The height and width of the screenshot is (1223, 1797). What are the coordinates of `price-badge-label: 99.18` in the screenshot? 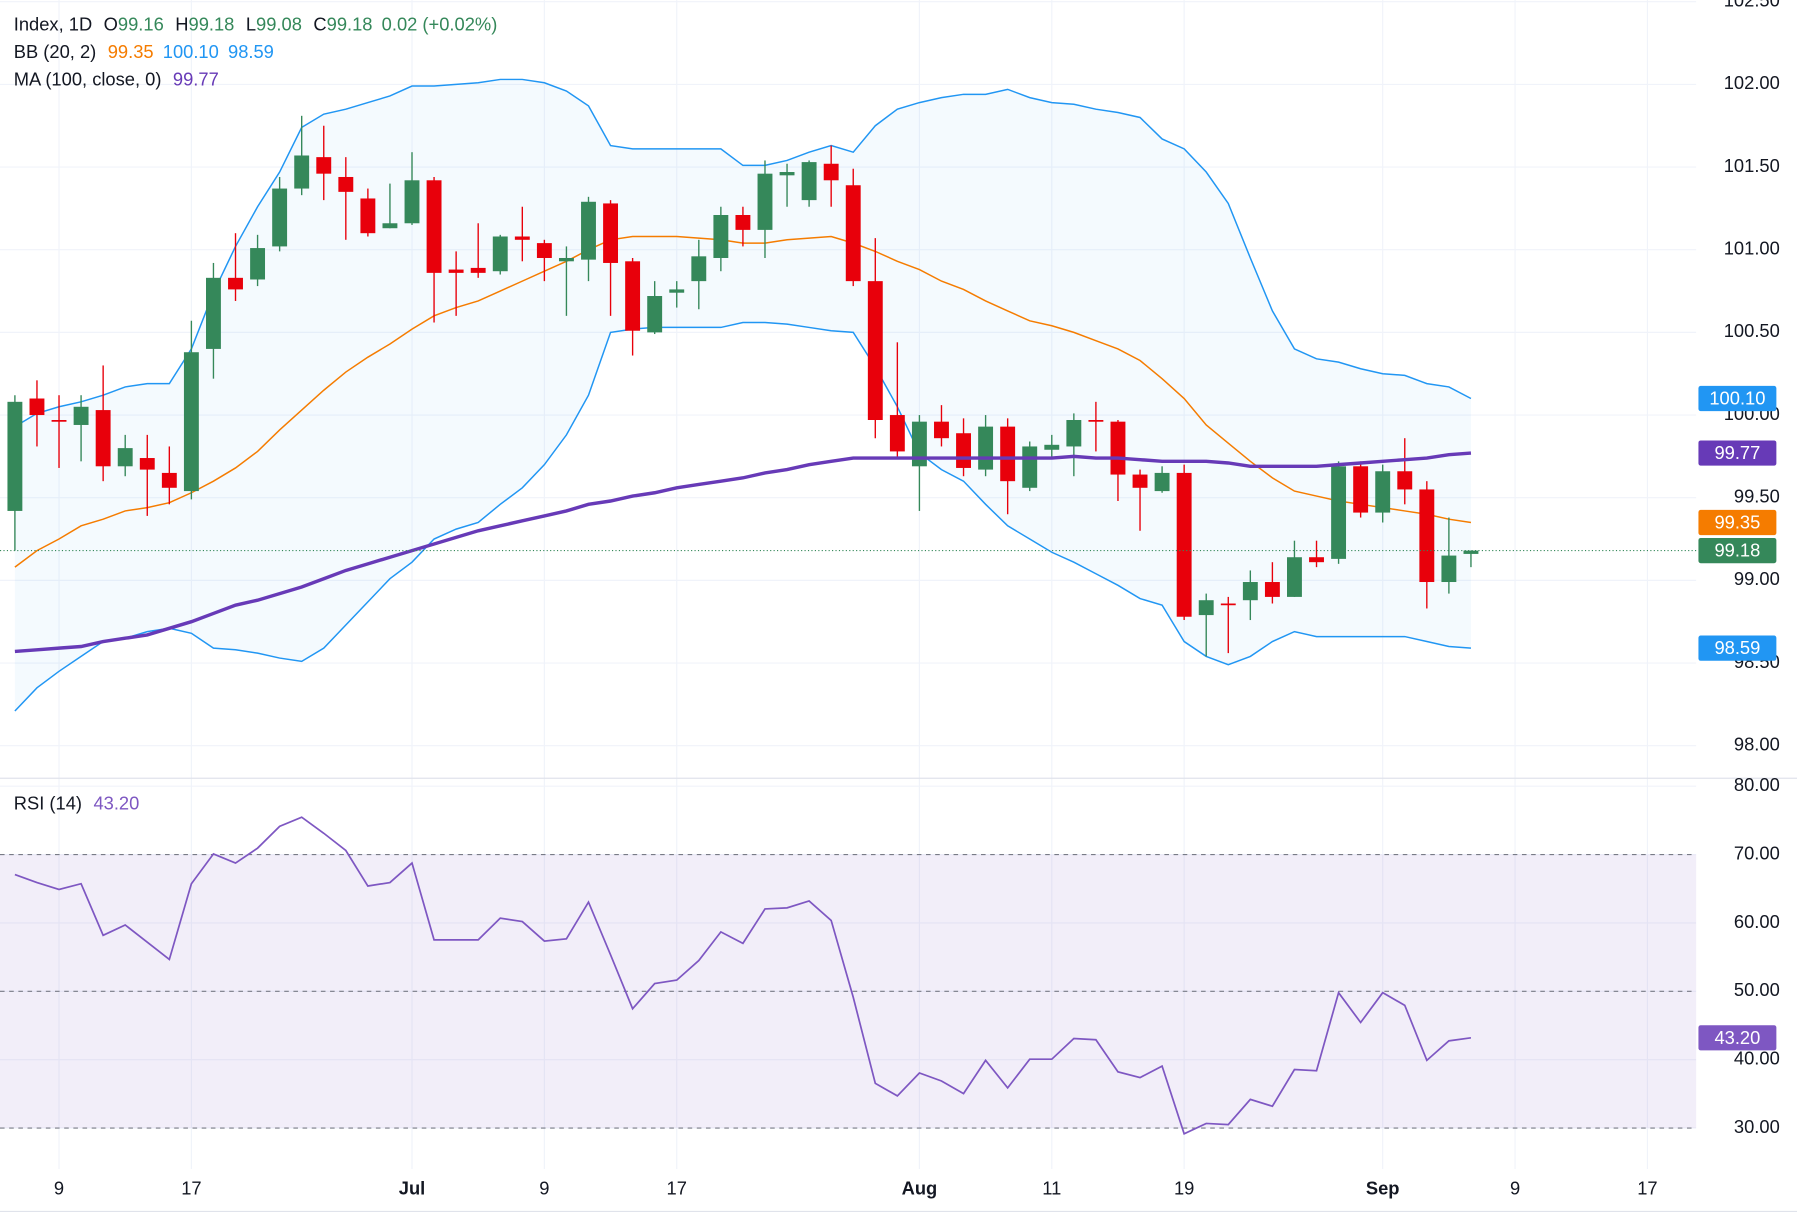 It's located at (1737, 550).